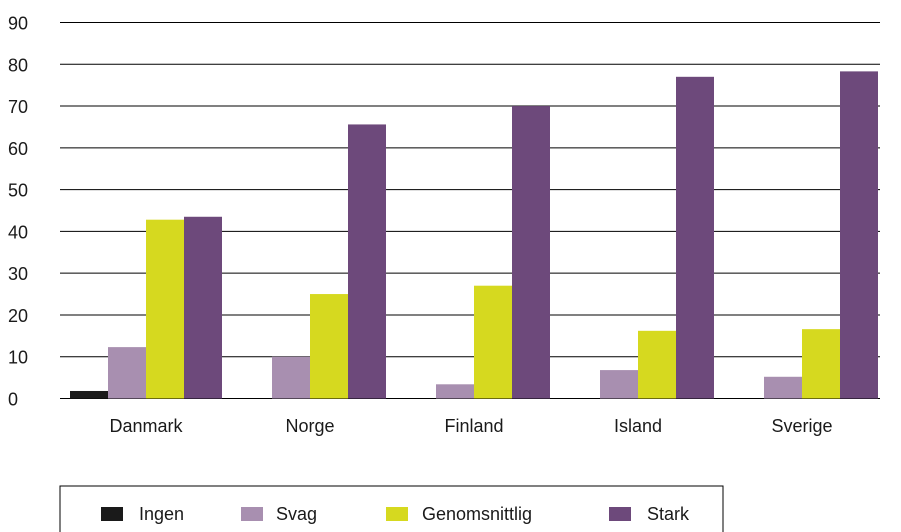 Image resolution: width=901 pixels, height=532 pixels. What do you see at coordinates (619, 384) in the screenshot?
I see `bar-svag-island` at bounding box center [619, 384].